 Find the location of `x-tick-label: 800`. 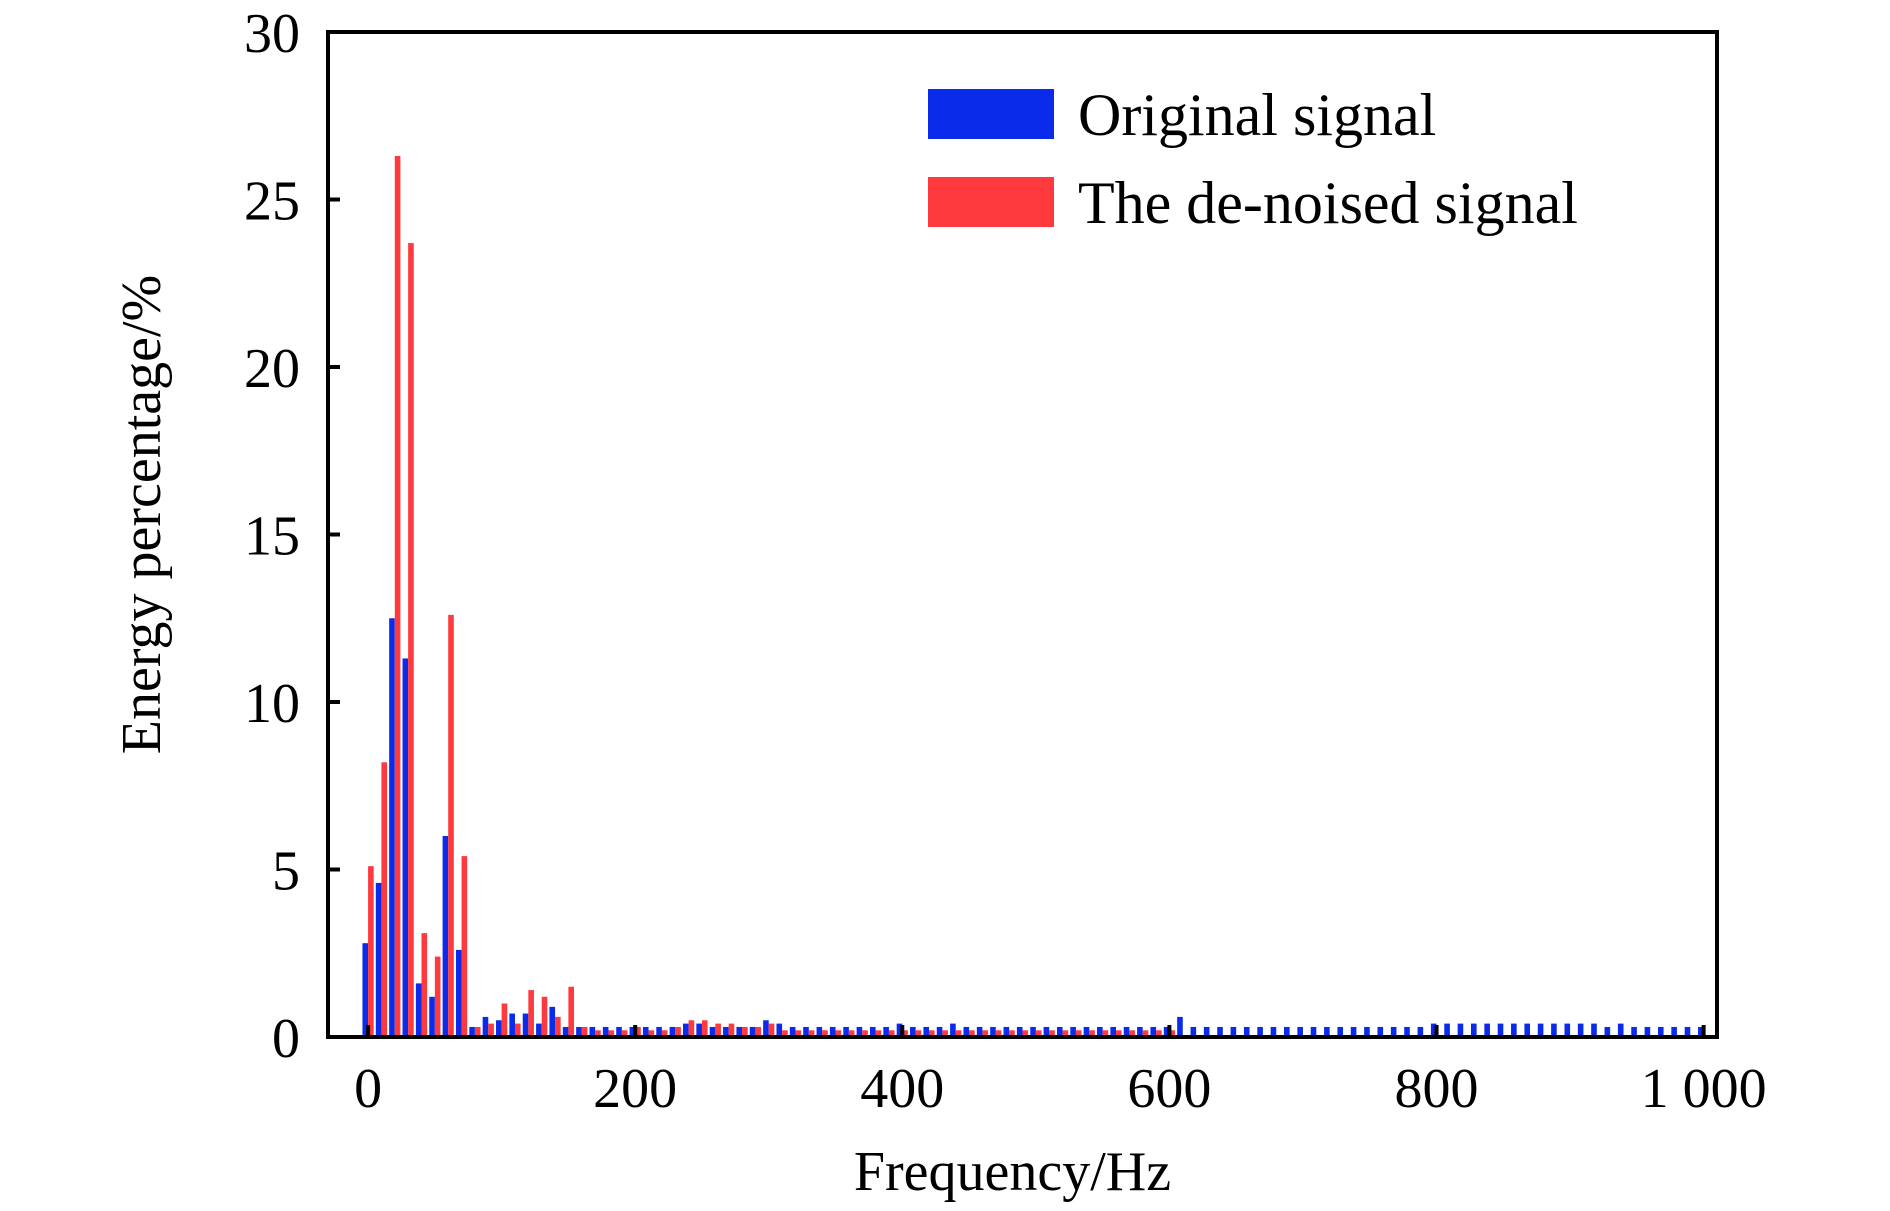

x-tick-label: 800 is located at coordinates (1437, 1089).